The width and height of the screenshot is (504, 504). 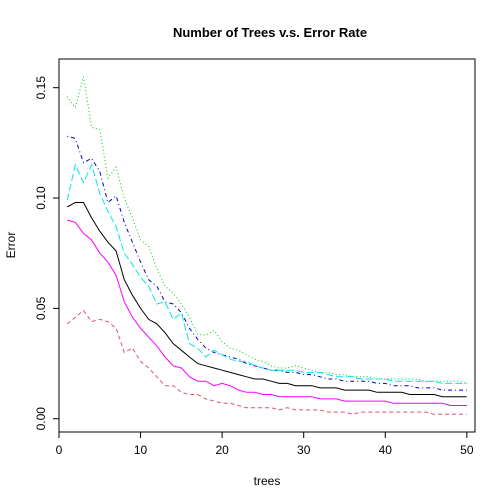 What do you see at coordinates (267, 481) in the screenshot?
I see `x-axis-label: trees` at bounding box center [267, 481].